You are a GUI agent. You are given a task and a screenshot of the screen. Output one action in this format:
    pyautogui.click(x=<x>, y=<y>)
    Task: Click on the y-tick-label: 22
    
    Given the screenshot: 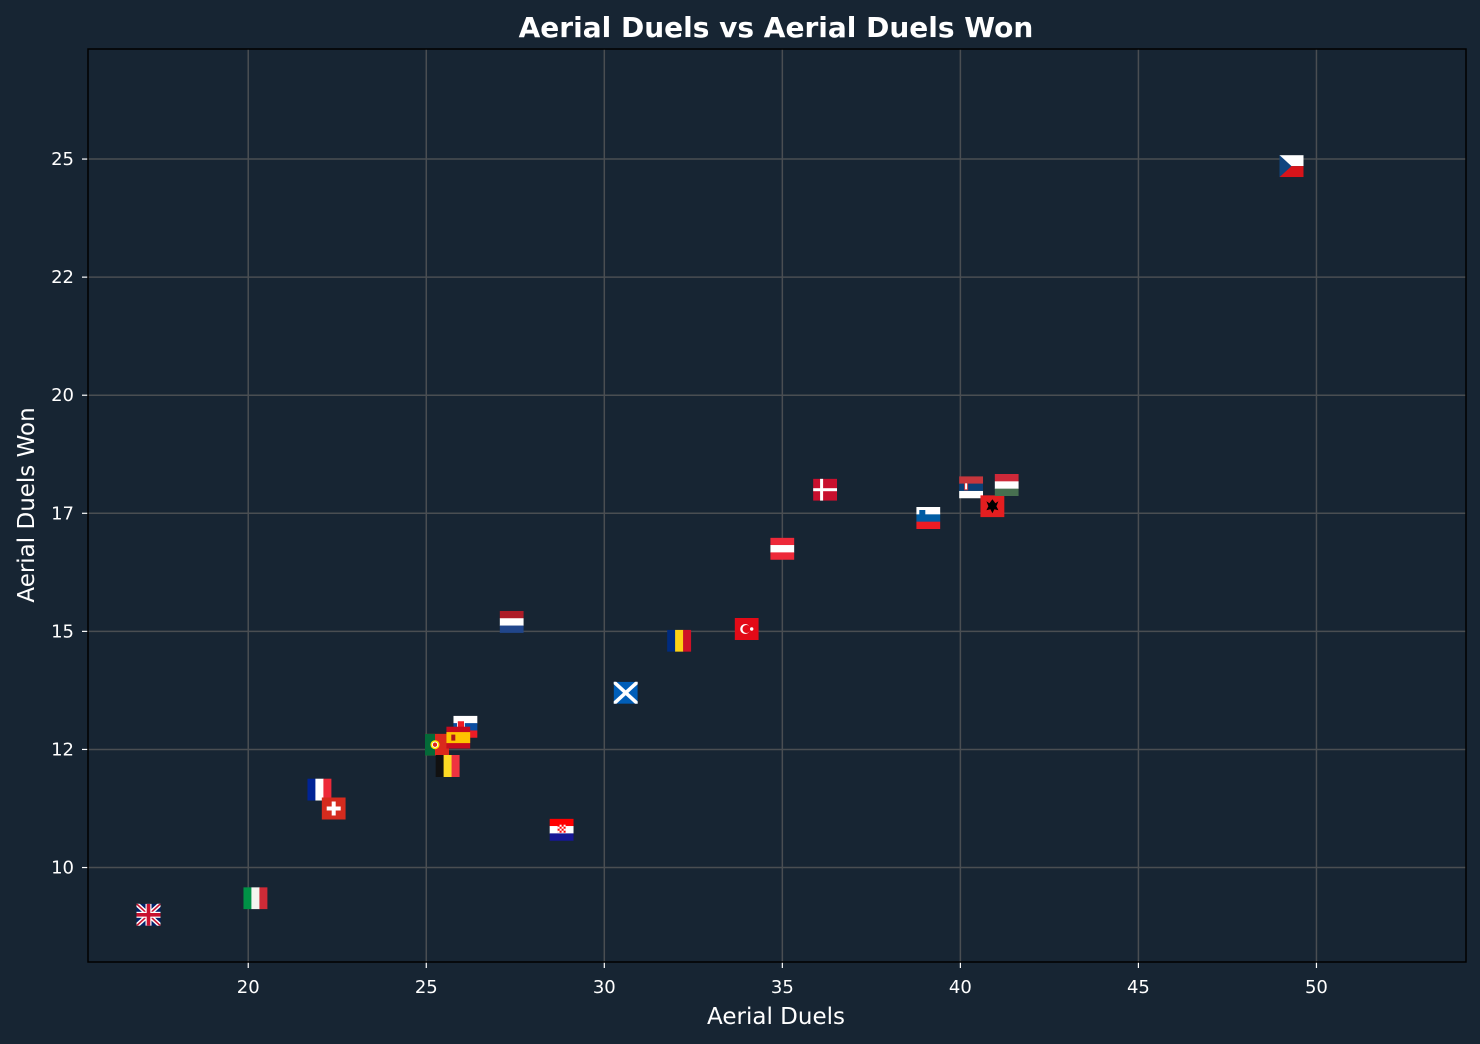 What is the action you would take?
    pyautogui.click(x=62, y=277)
    